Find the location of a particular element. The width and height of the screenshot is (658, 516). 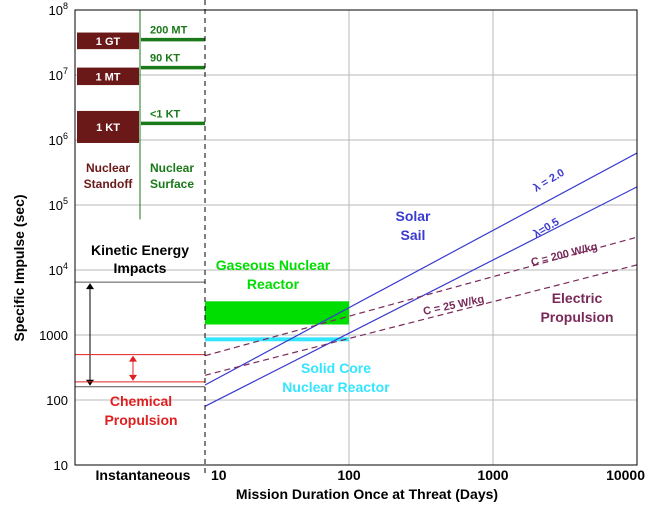

x-tick-label: 100 is located at coordinates (349, 475).